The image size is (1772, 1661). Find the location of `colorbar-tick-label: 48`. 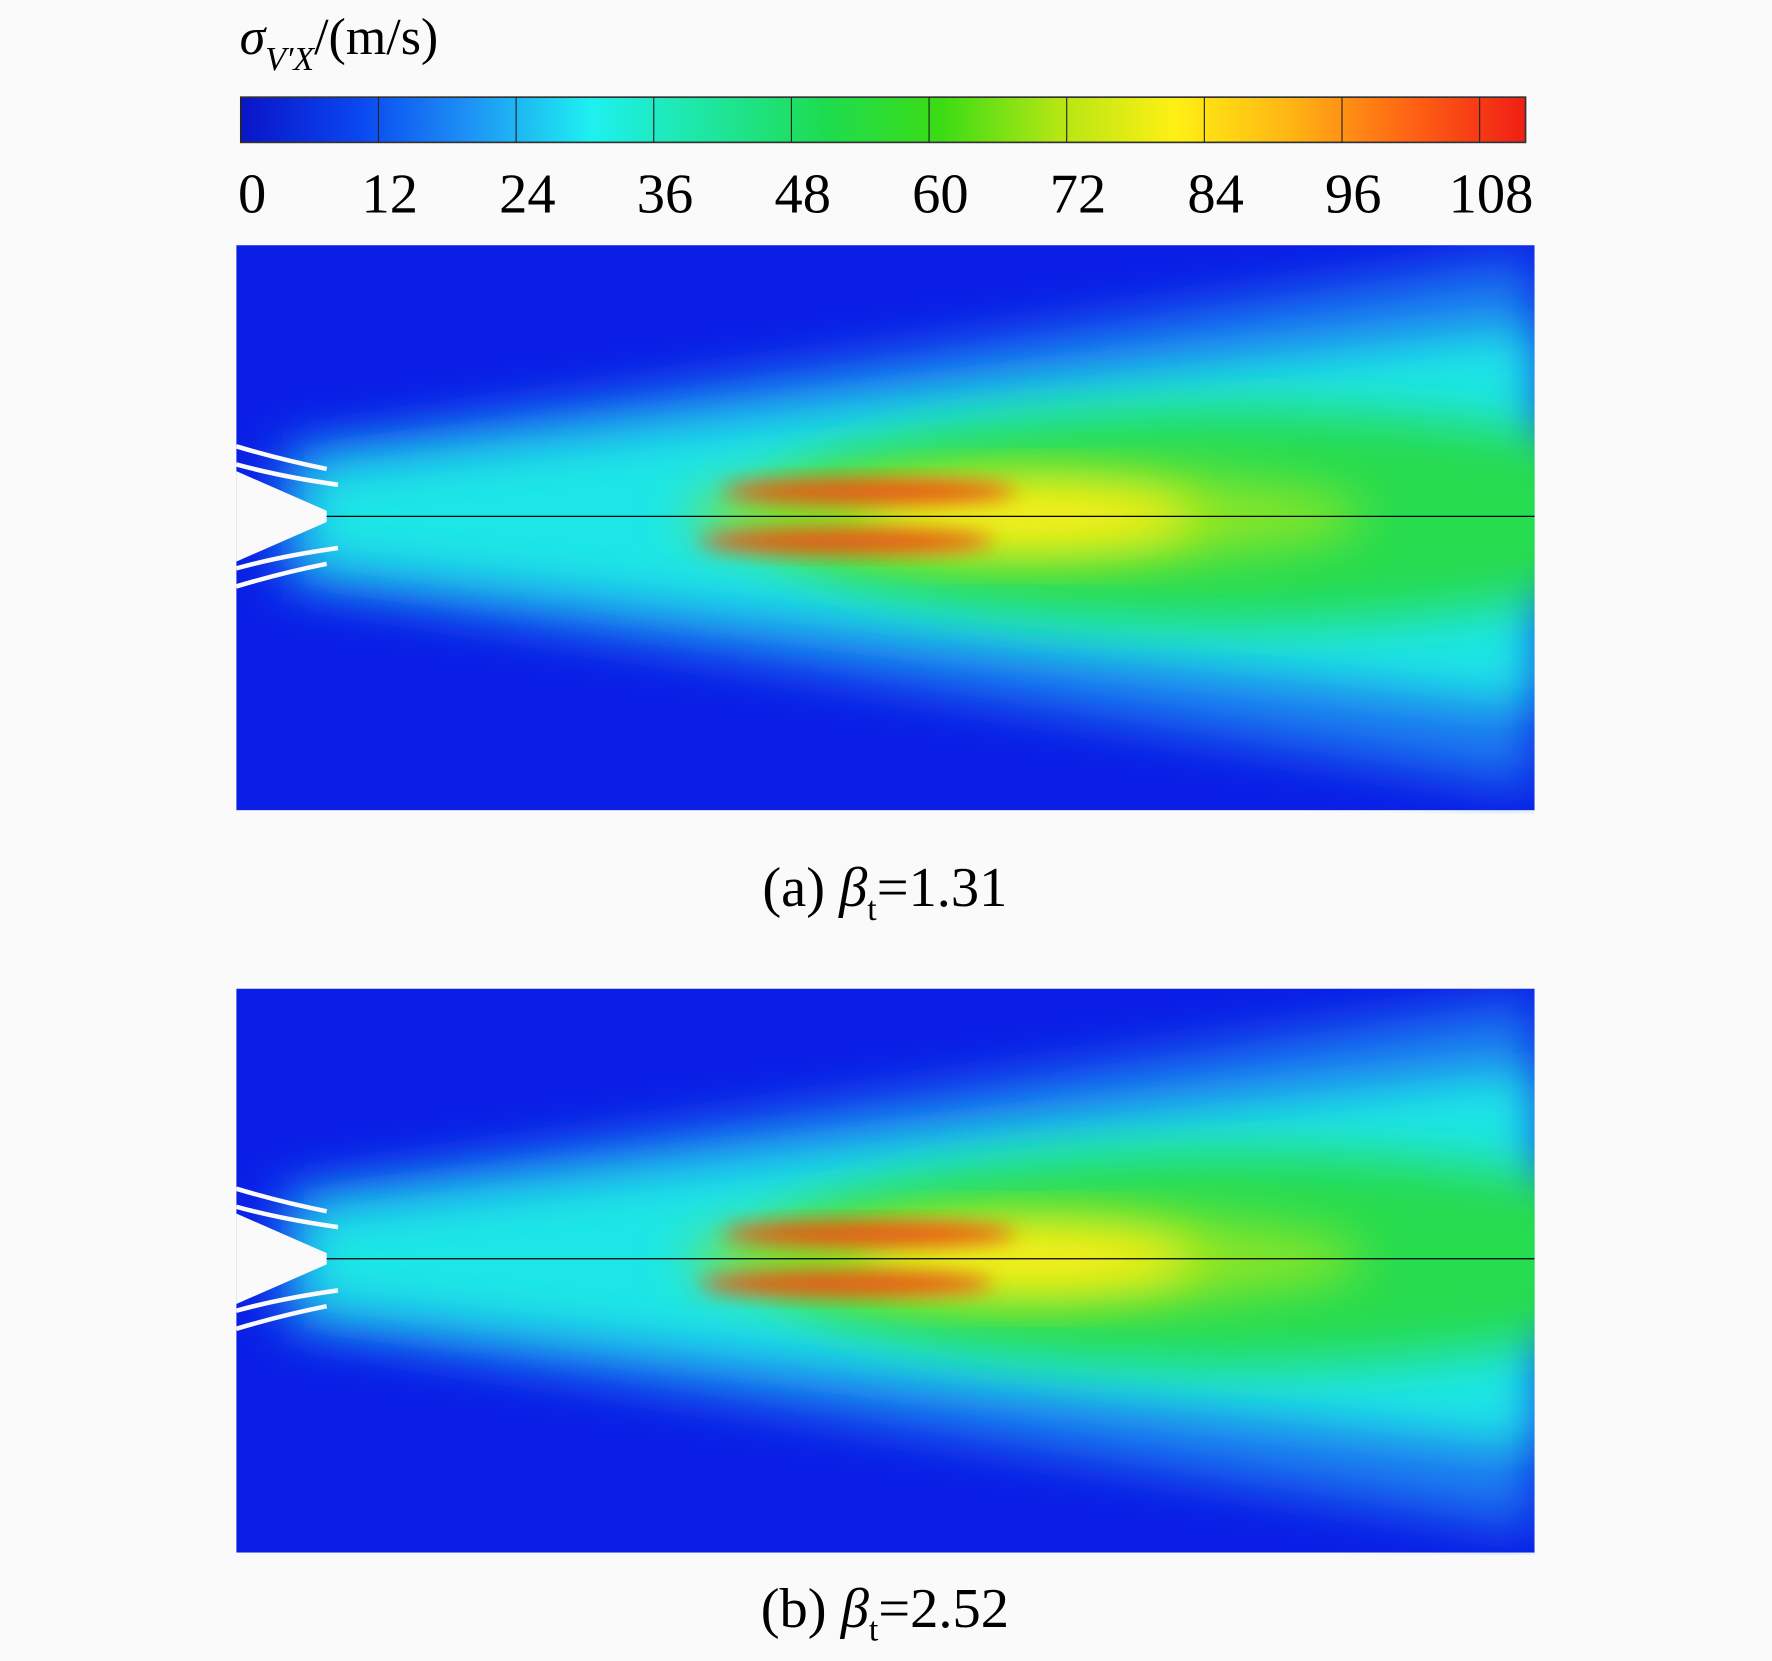

colorbar-tick-label: 48 is located at coordinates (802, 194).